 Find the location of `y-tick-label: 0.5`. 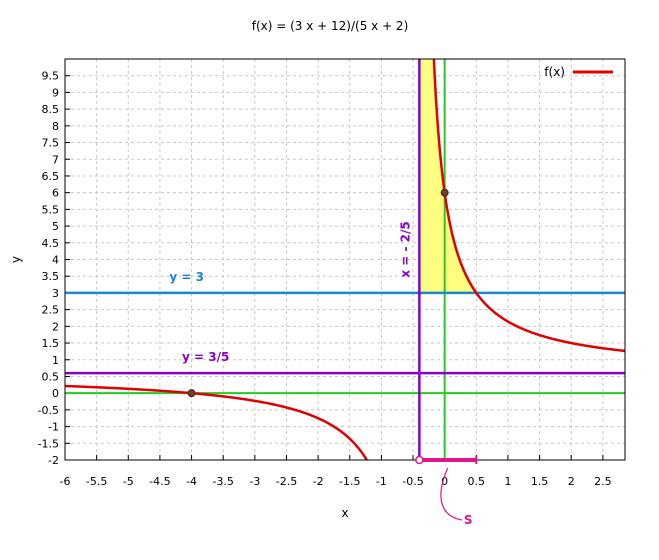

y-tick-label: 0.5 is located at coordinates (51, 376).